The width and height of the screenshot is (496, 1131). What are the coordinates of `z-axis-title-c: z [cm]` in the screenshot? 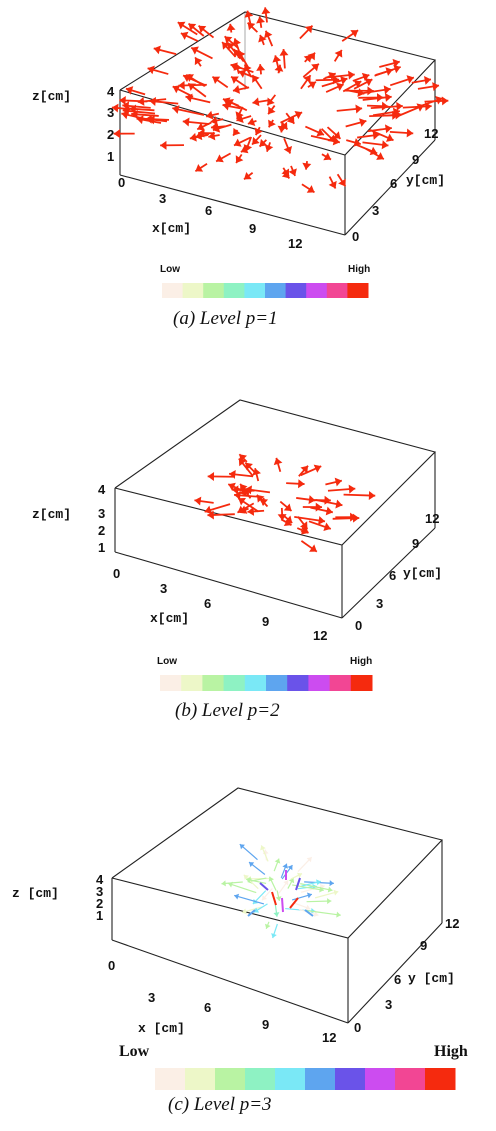 It's located at (35, 893).